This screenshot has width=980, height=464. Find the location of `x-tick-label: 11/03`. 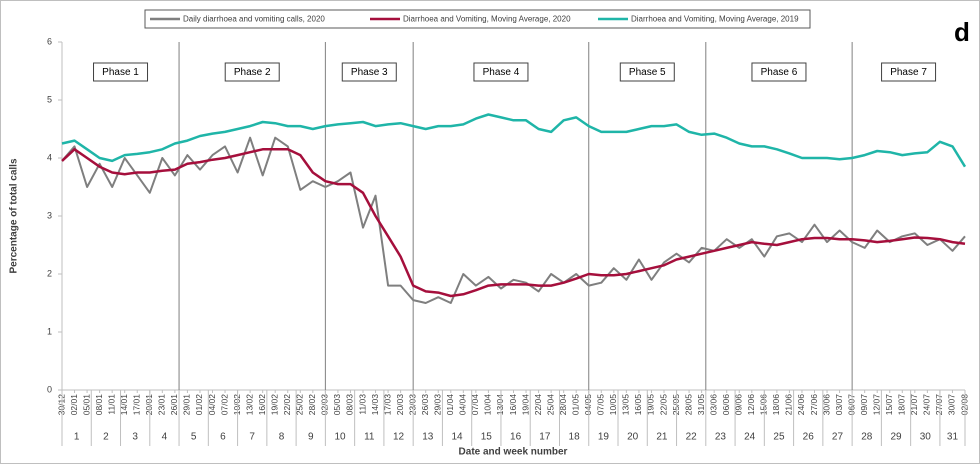

x-tick-label: 11/03 is located at coordinates (362, 404).